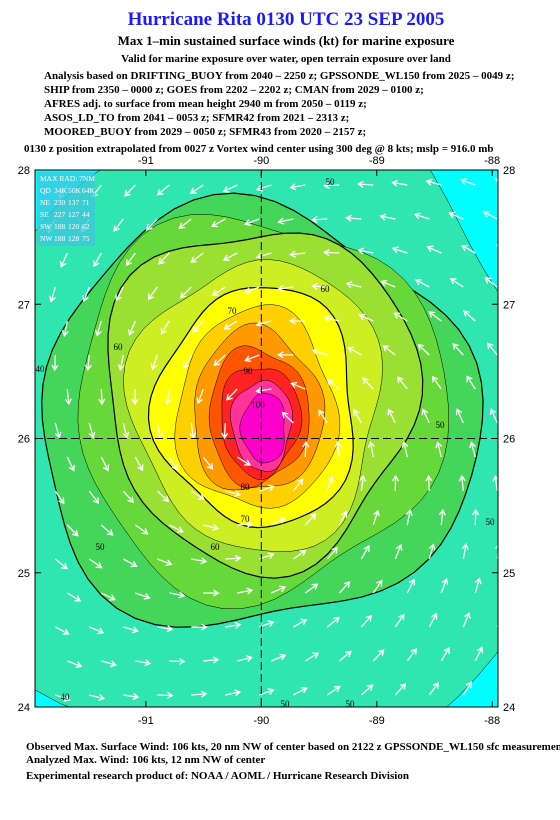 Image resolution: width=560 pixels, height=820 pixels. What do you see at coordinates (377, 721) in the screenshot?
I see `x-tick-label: -89` at bounding box center [377, 721].